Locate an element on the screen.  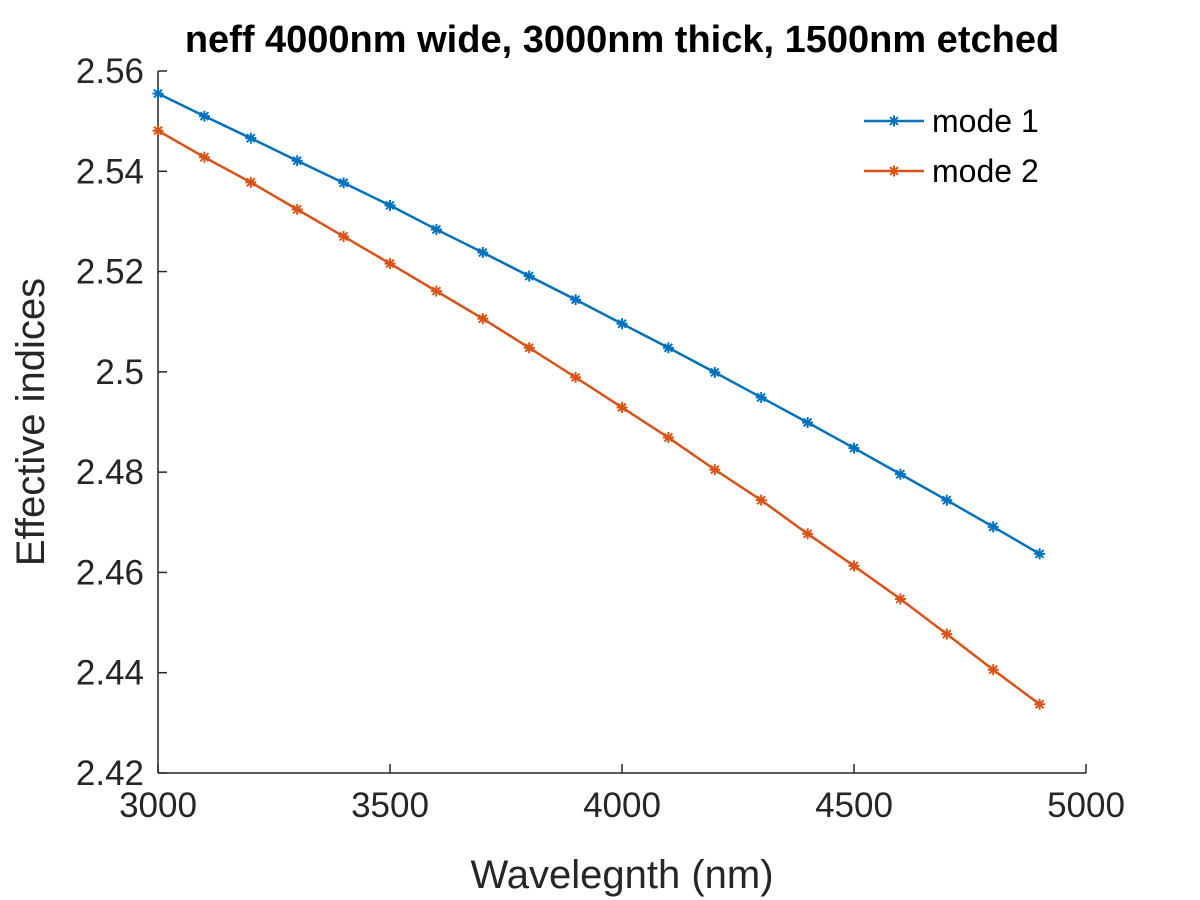
legend-item: mode 1 is located at coordinates (951, 121).